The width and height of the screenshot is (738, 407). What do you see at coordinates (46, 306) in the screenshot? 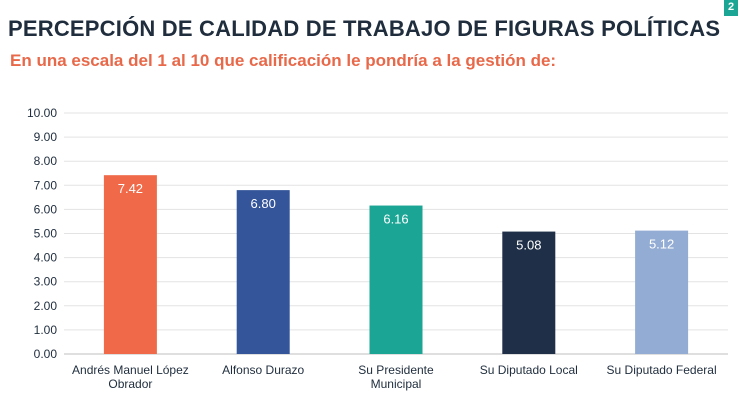
I see `y-tick-label: 2.00` at bounding box center [46, 306].